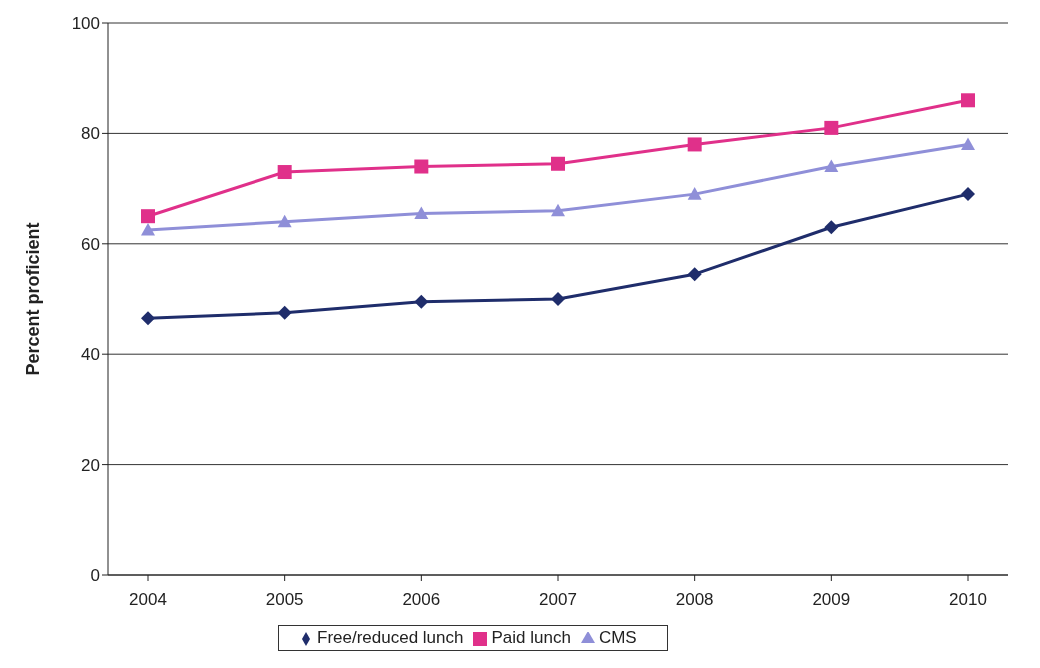 This screenshot has height=668, width=1040. Describe the element at coordinates (90, 134) in the screenshot. I see `y-tick-label: 80` at that location.